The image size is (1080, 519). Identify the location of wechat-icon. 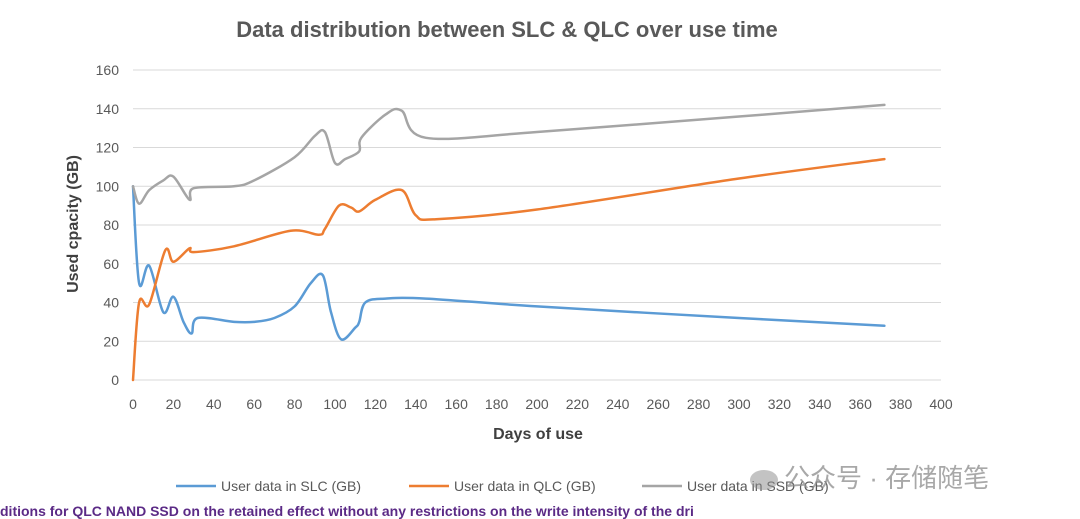
(764, 480).